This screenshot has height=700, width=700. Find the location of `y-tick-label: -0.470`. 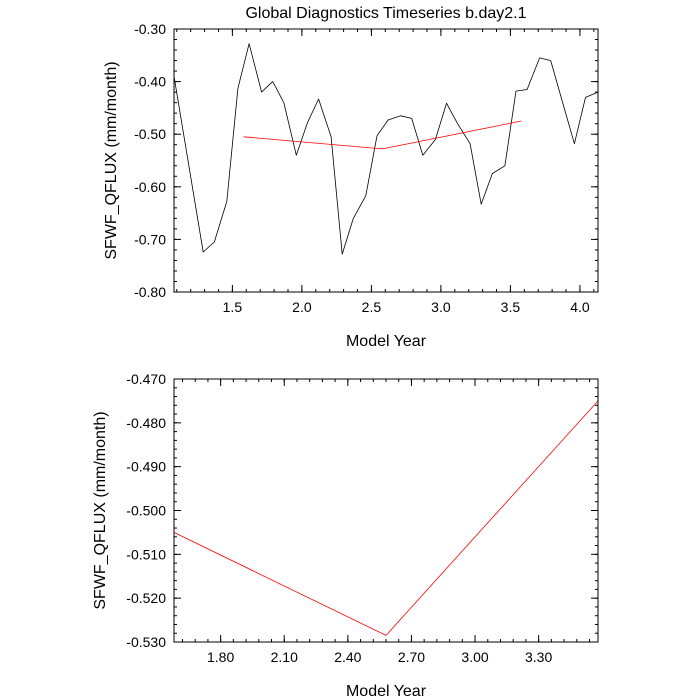

y-tick-label: -0.470 is located at coordinates (146, 379).